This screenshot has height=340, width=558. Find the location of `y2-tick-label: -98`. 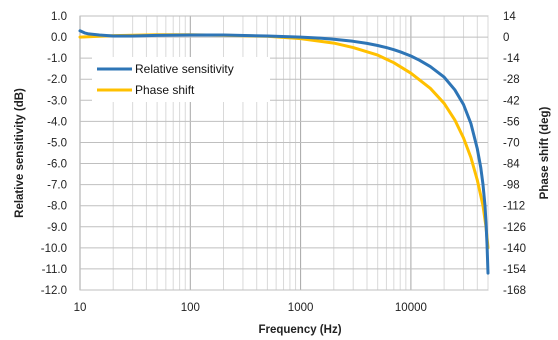

y2-tick-label: -98 is located at coordinates (511, 186).